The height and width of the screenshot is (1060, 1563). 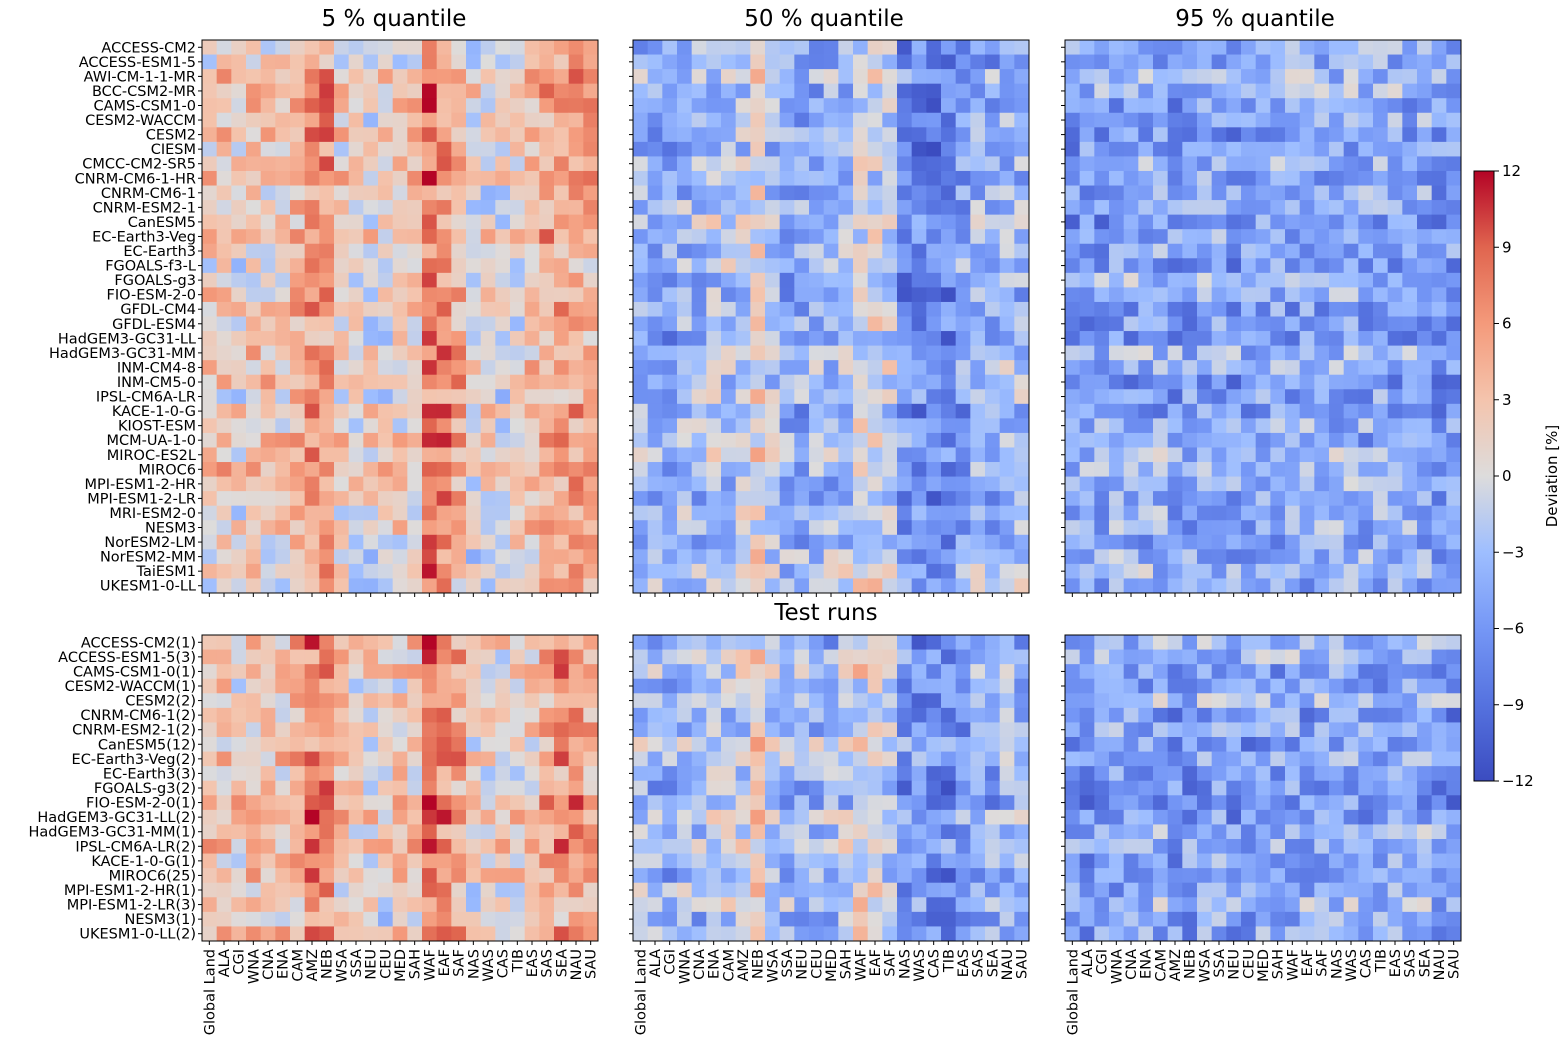 I want to click on row-label: CESM2(2), so click(x=160, y=702).